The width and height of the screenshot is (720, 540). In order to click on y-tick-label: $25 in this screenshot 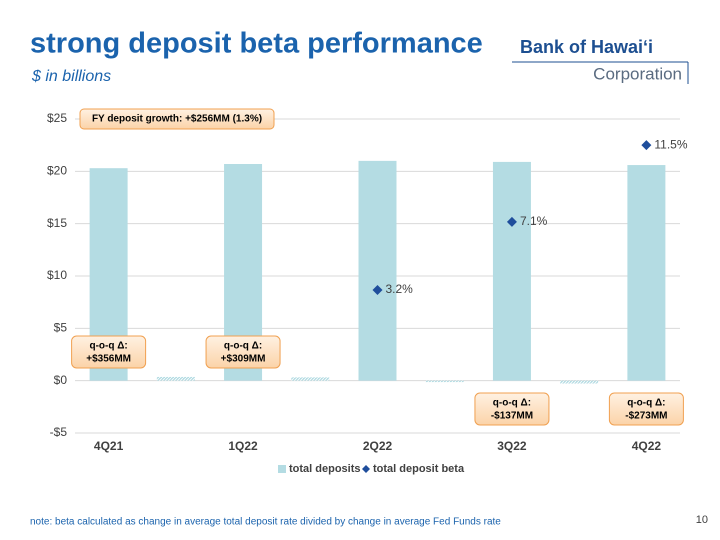, I will do `click(57, 118)`.